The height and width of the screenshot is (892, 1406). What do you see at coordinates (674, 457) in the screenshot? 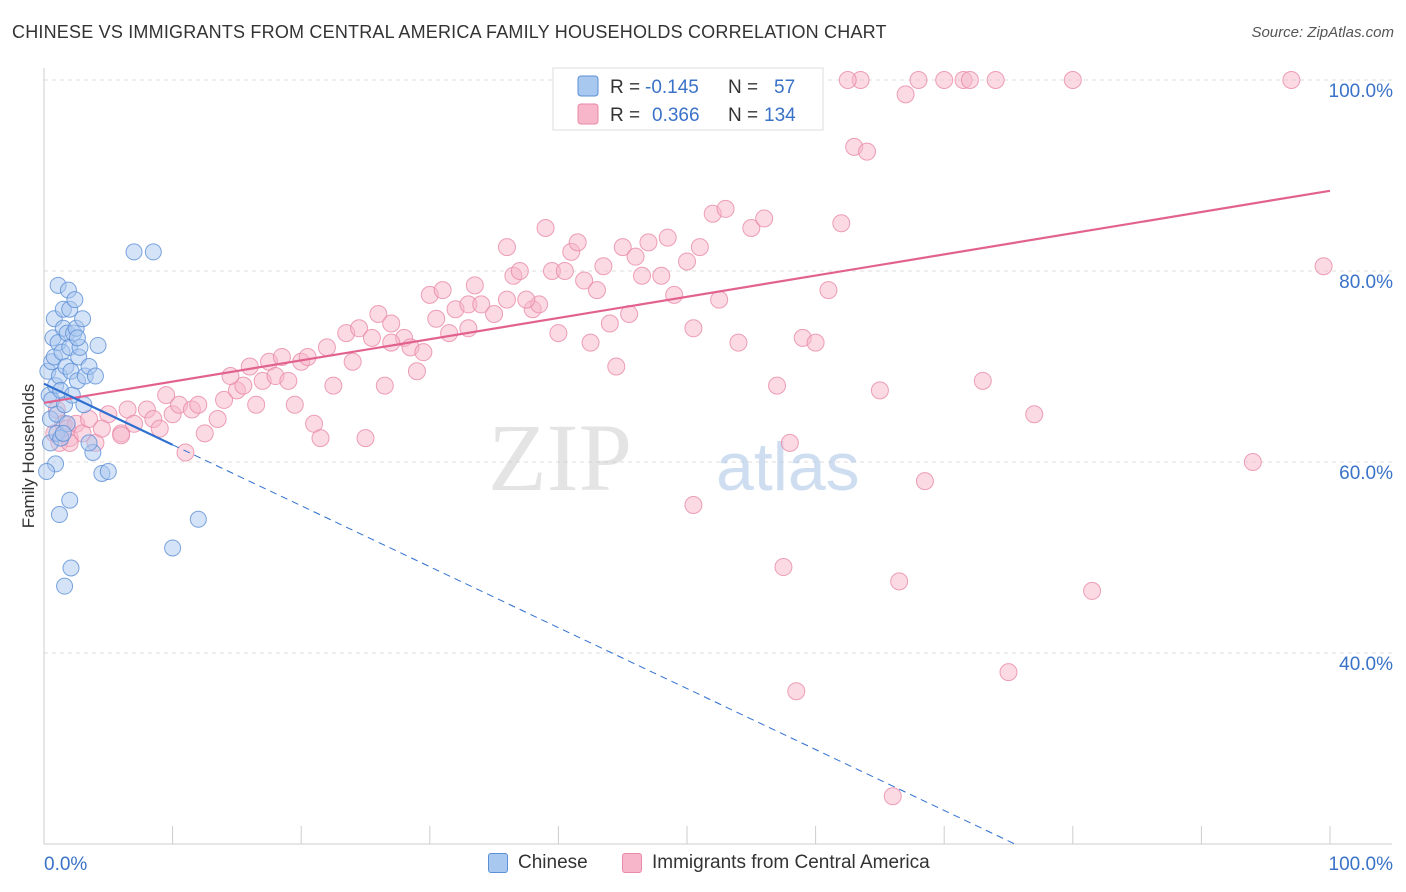
I see `watermark: ZIP atlas` at bounding box center [674, 457].